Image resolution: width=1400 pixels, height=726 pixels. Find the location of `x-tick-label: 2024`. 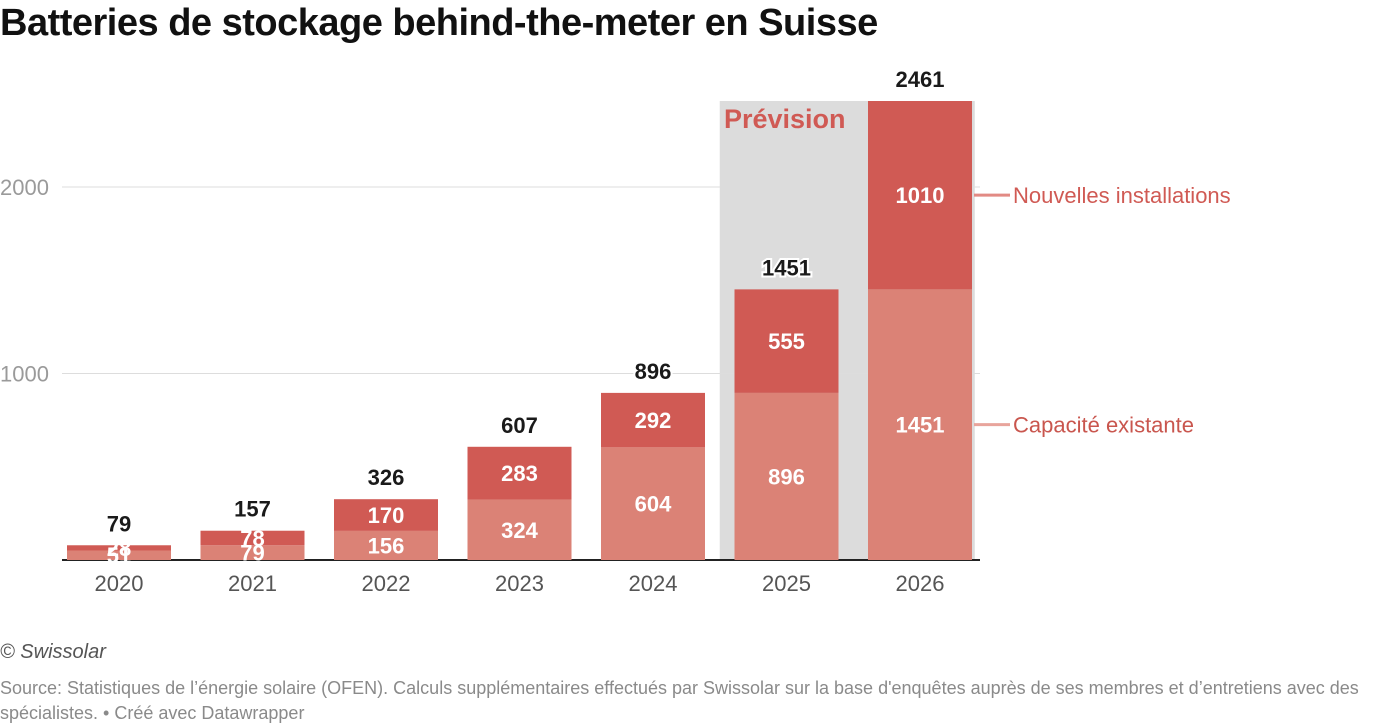

x-tick-label: 2024 is located at coordinates (653, 583).